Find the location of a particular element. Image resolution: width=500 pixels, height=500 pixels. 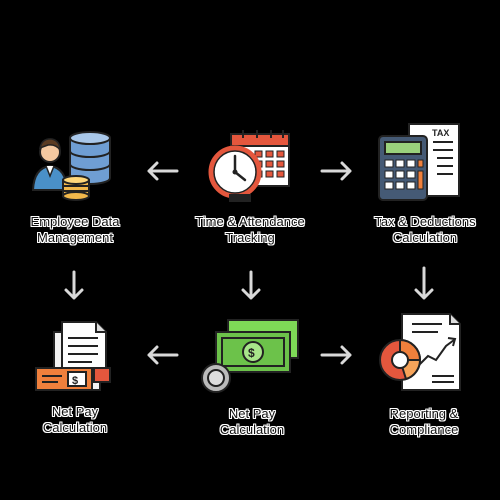

step-reporting-label: Reporting & Compliance is located at coordinates (424, 421).